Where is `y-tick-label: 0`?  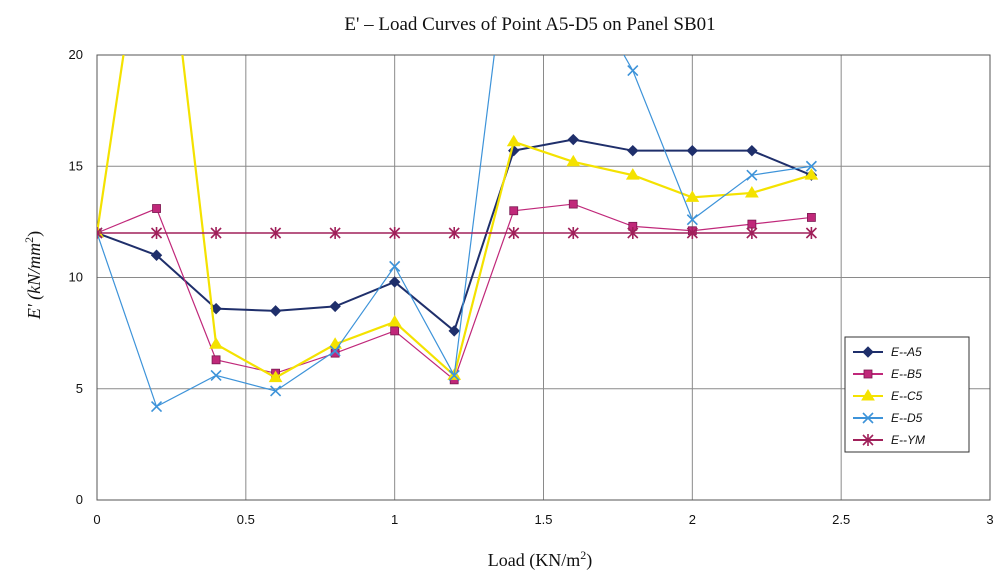
y-tick-label: 0 is located at coordinates (79, 499).